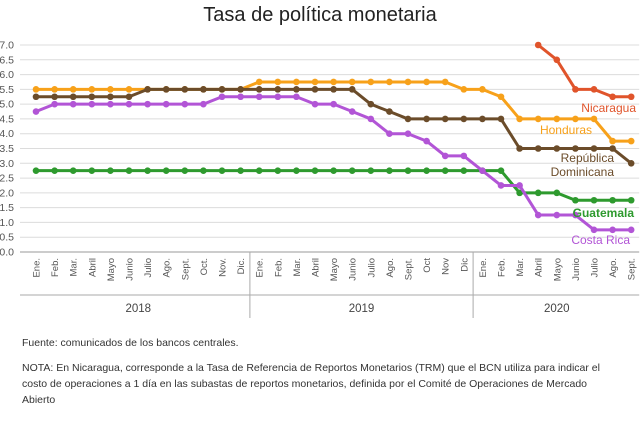 This screenshot has width=640, height=424. What do you see at coordinates (632, 269) in the screenshot?
I see `x-tick-label: Sept.` at bounding box center [632, 269].